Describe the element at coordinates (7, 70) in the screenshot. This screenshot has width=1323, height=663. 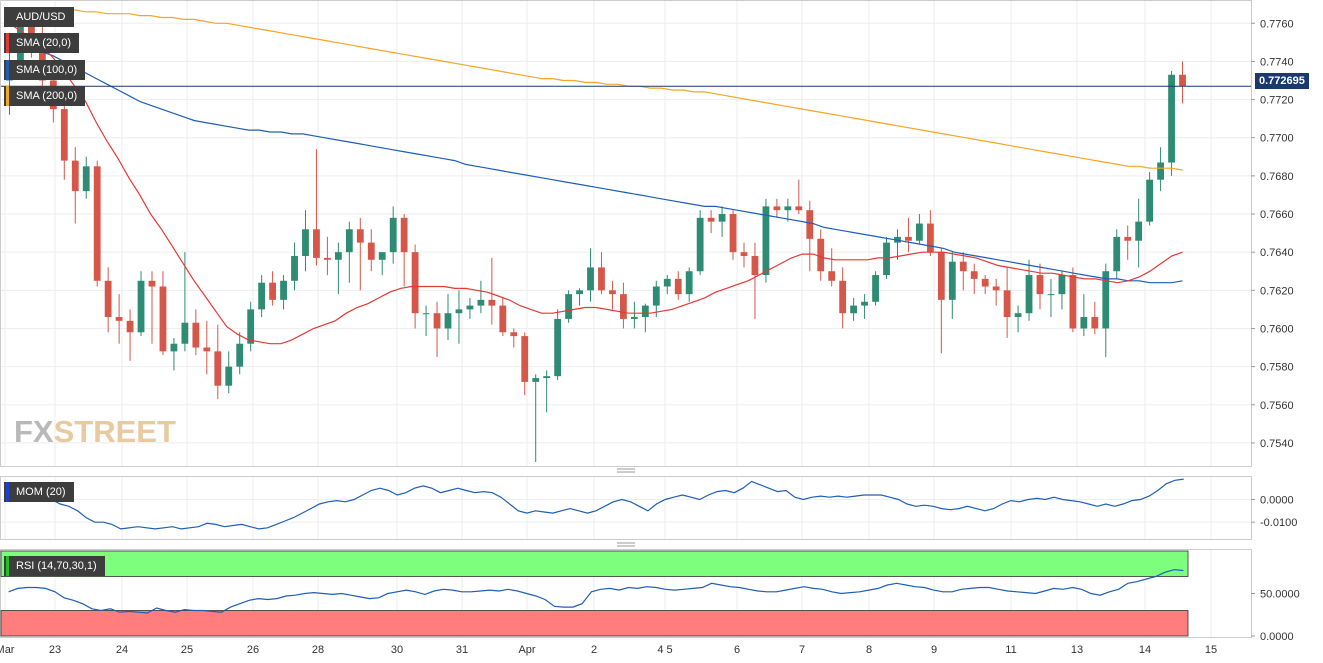
I see `sma100-swatch` at that location.